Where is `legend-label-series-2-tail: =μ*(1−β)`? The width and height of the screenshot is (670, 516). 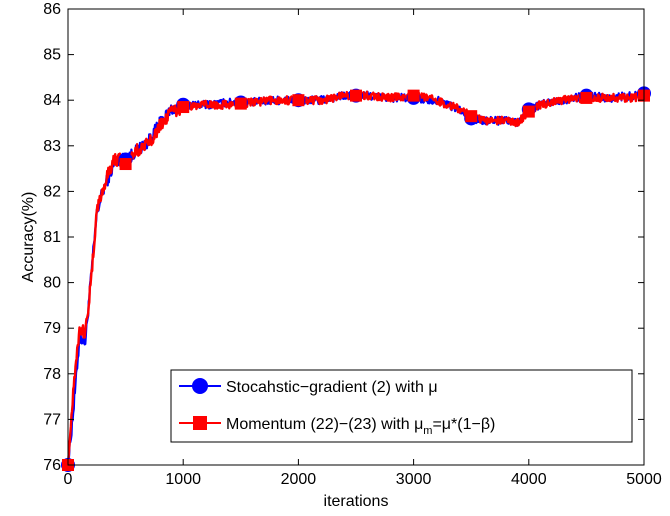 legend-label-series-2-tail: =μ*(1−β) is located at coordinates (463, 424).